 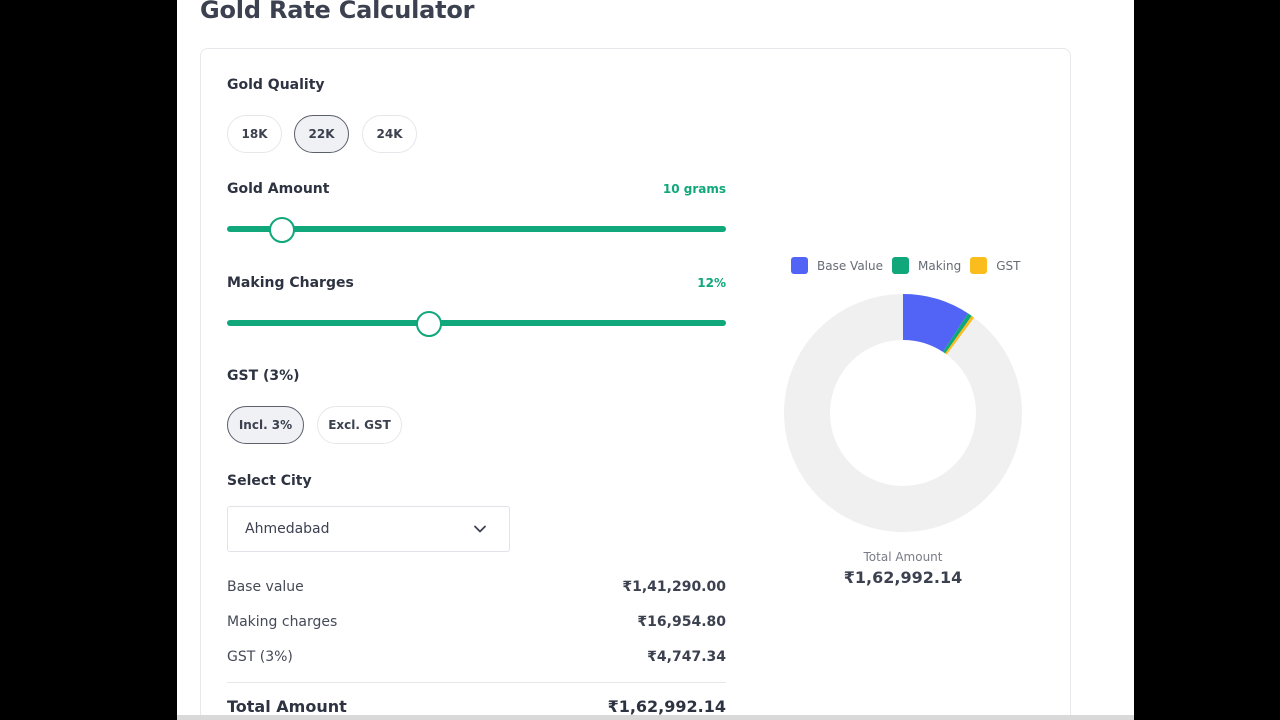 What do you see at coordinates (850, 265) in the screenshot?
I see `legend-label: Base Value` at bounding box center [850, 265].